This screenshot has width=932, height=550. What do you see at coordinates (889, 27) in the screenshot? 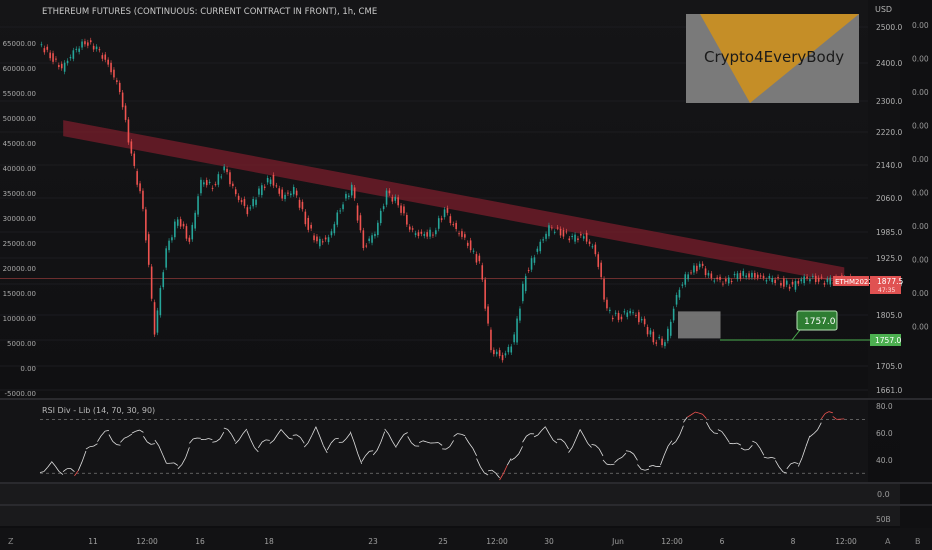
I see `price-tick-label: 2500.0` at bounding box center [889, 27].